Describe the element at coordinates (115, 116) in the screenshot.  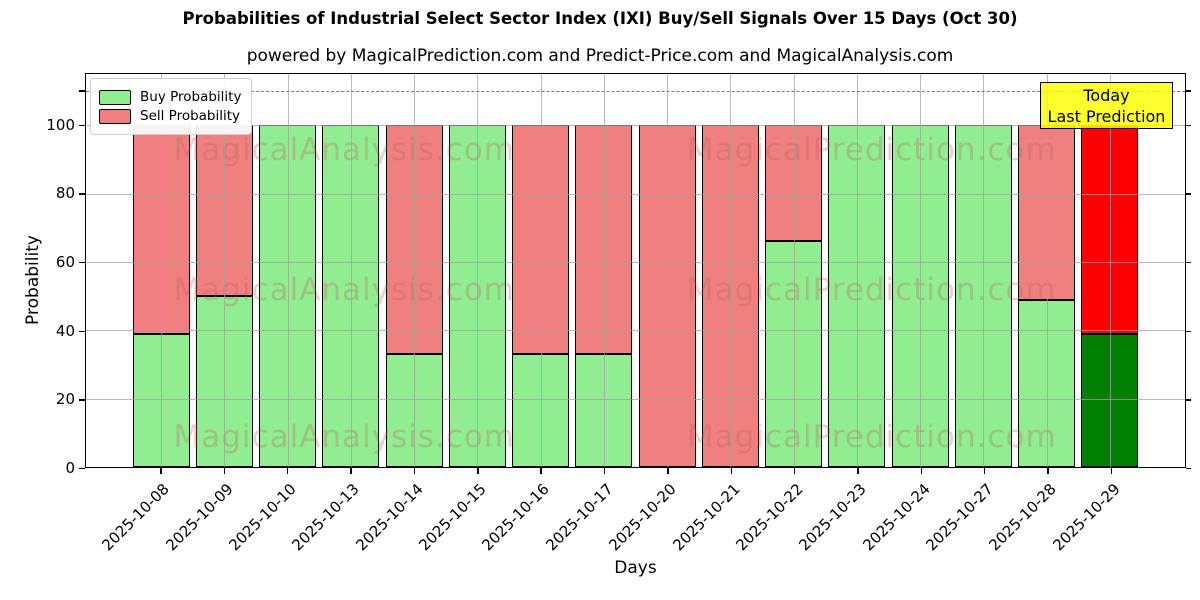
I see `legend-swatch-sell` at that location.